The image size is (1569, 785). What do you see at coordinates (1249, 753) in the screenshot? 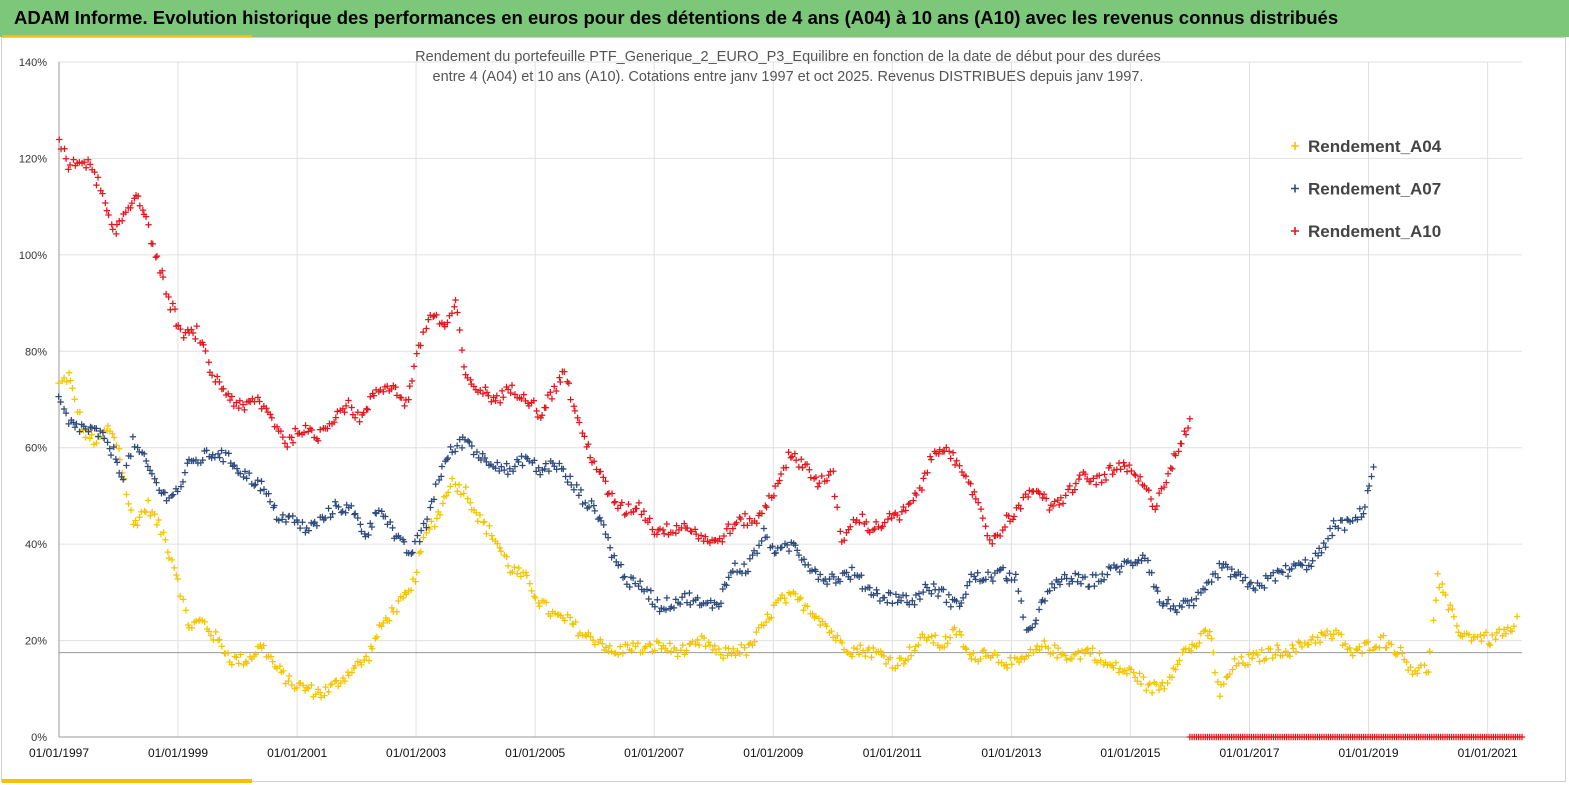
I see `x-tick-label: 01/01/2017` at bounding box center [1249, 753].